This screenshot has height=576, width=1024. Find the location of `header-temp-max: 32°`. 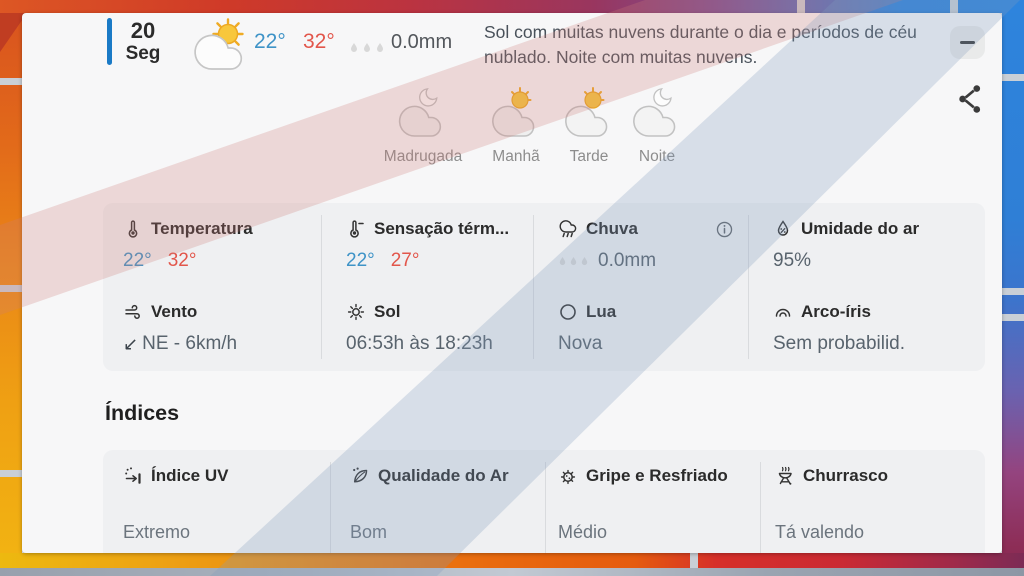

header-temp-max: 32° is located at coordinates (319, 41).